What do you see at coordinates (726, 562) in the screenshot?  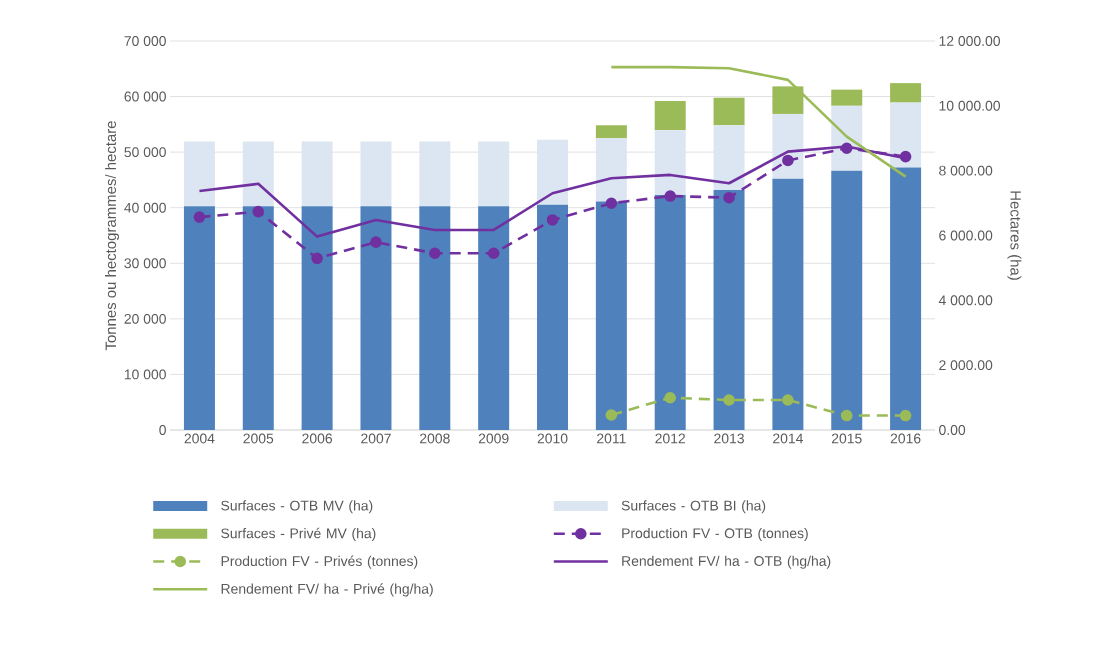 I see `legend-label: Rendement FV/ ha - OTB (hg/ha)` at bounding box center [726, 562].